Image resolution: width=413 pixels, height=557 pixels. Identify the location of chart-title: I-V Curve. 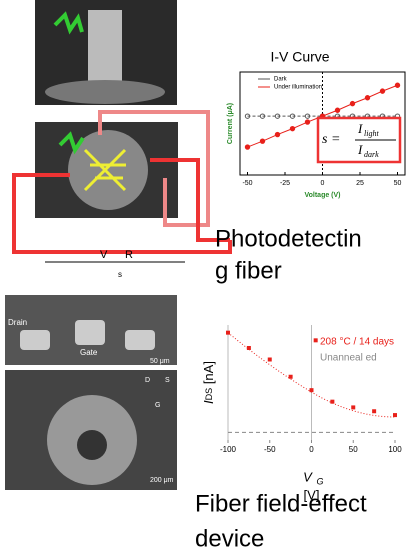
(299, 57).